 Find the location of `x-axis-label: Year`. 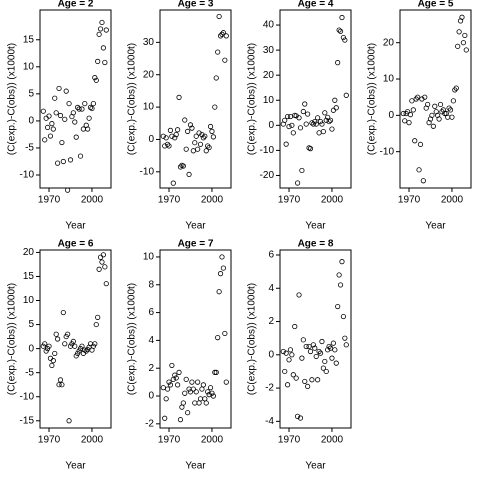

x-axis-label: Year is located at coordinates (315, 226).